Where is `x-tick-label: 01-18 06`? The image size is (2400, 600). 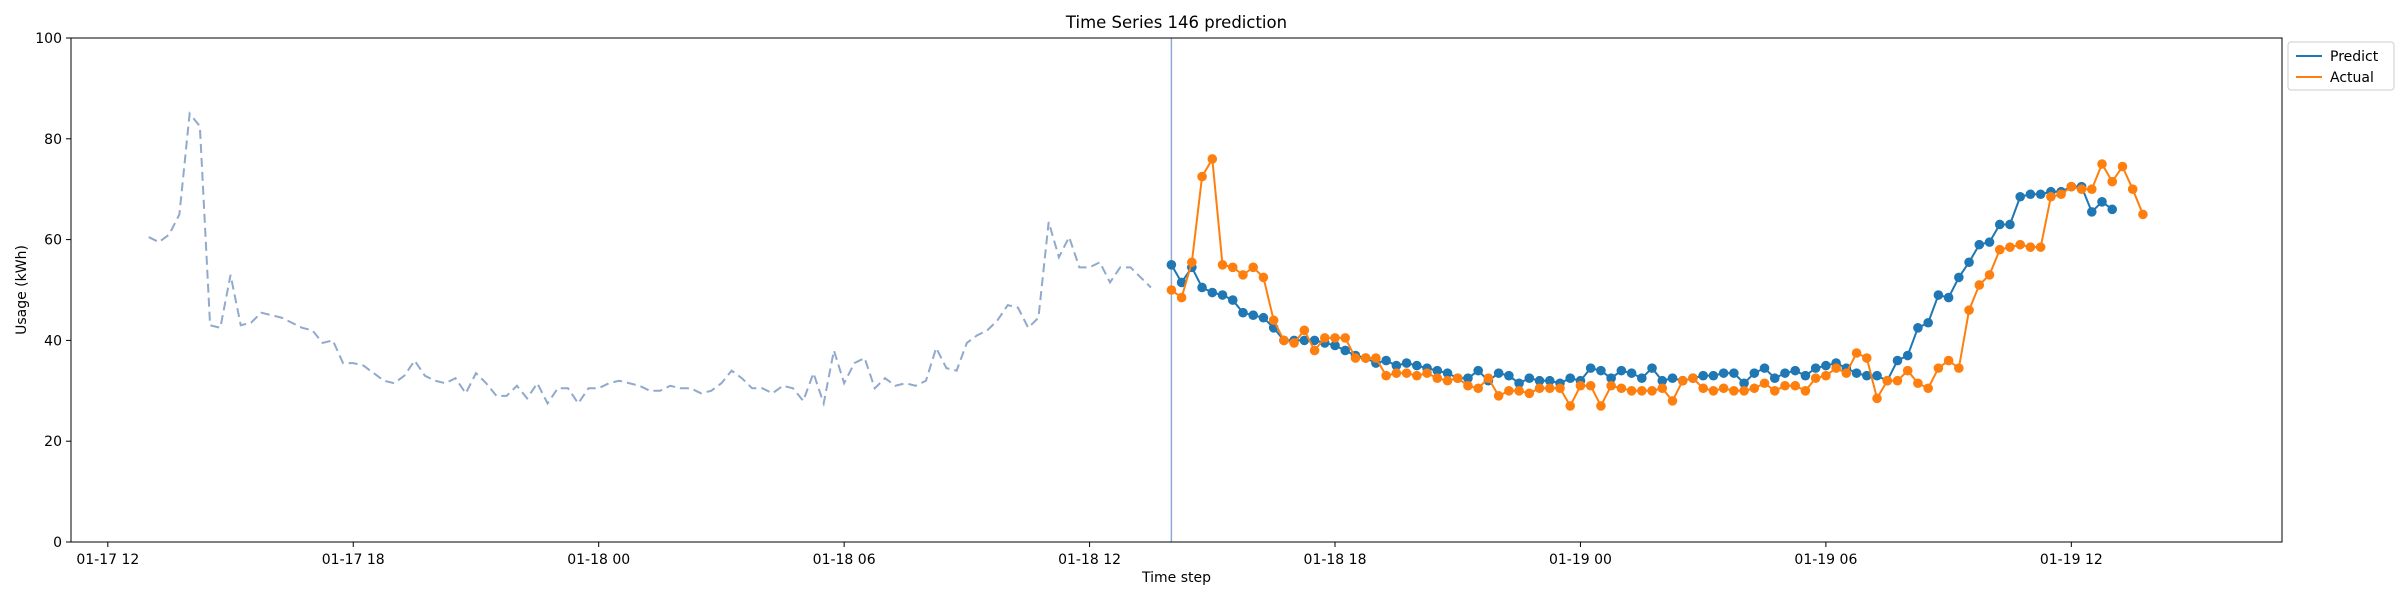 x-tick-label: 01-18 06 is located at coordinates (844, 560).